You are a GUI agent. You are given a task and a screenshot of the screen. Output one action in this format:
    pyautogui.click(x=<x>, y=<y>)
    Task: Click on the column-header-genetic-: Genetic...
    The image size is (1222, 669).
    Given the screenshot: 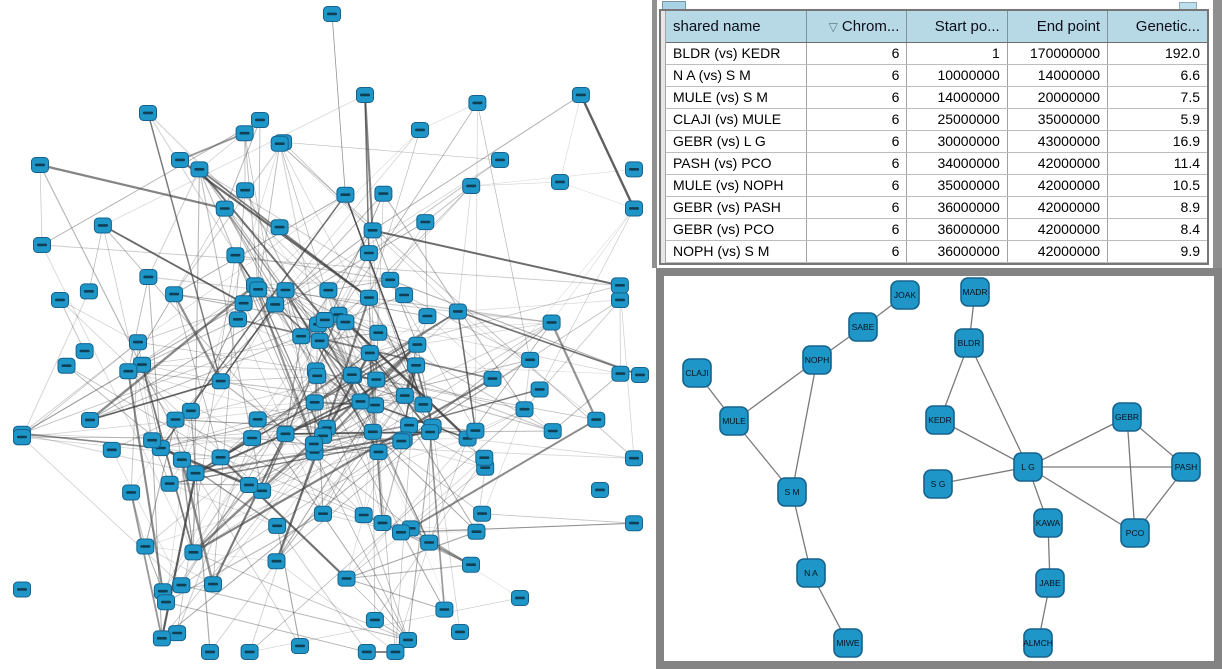 What is the action you would take?
    pyautogui.click(x=1157, y=27)
    